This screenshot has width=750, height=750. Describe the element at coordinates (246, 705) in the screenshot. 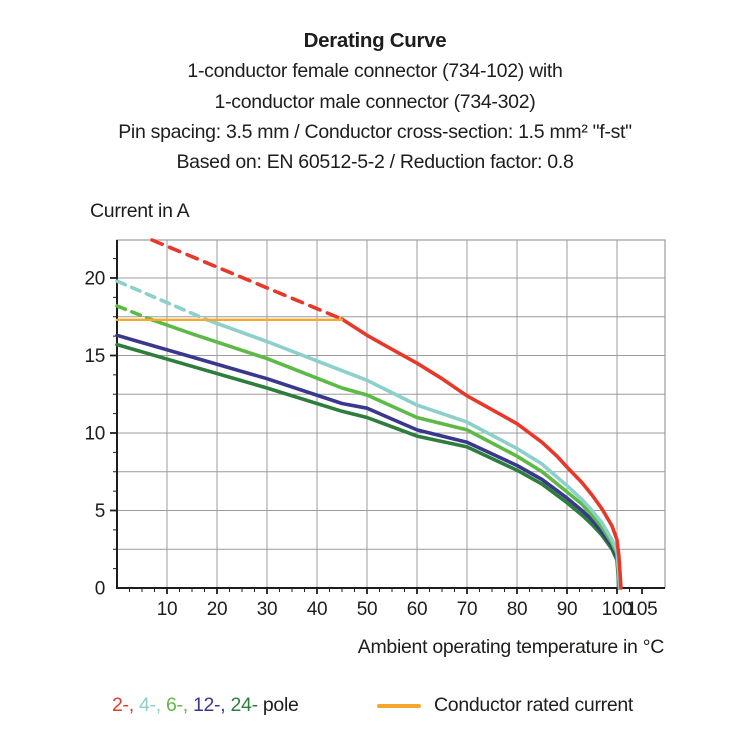

I see `legend-part: 24-` at that location.